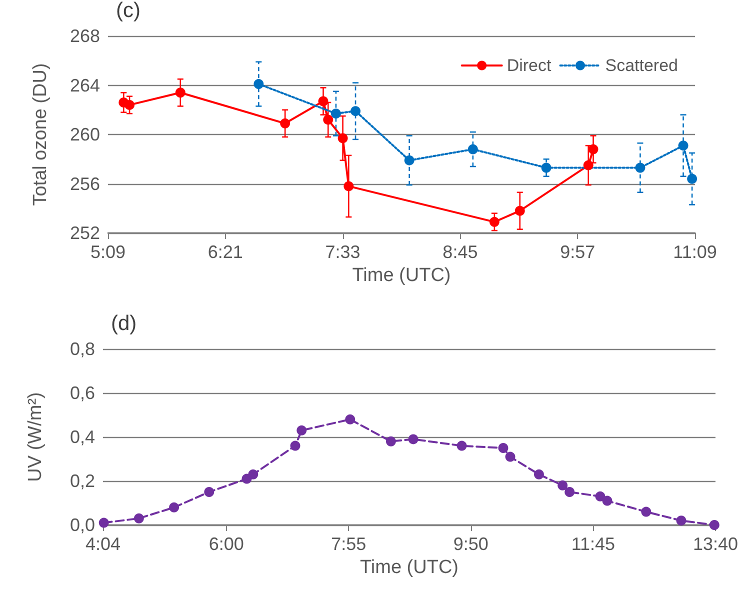 Image resolution: width=741 pixels, height=592 pixels. What do you see at coordinates (348, 544) in the screenshot?
I see `x-tick-label: 7:55` at bounding box center [348, 544].